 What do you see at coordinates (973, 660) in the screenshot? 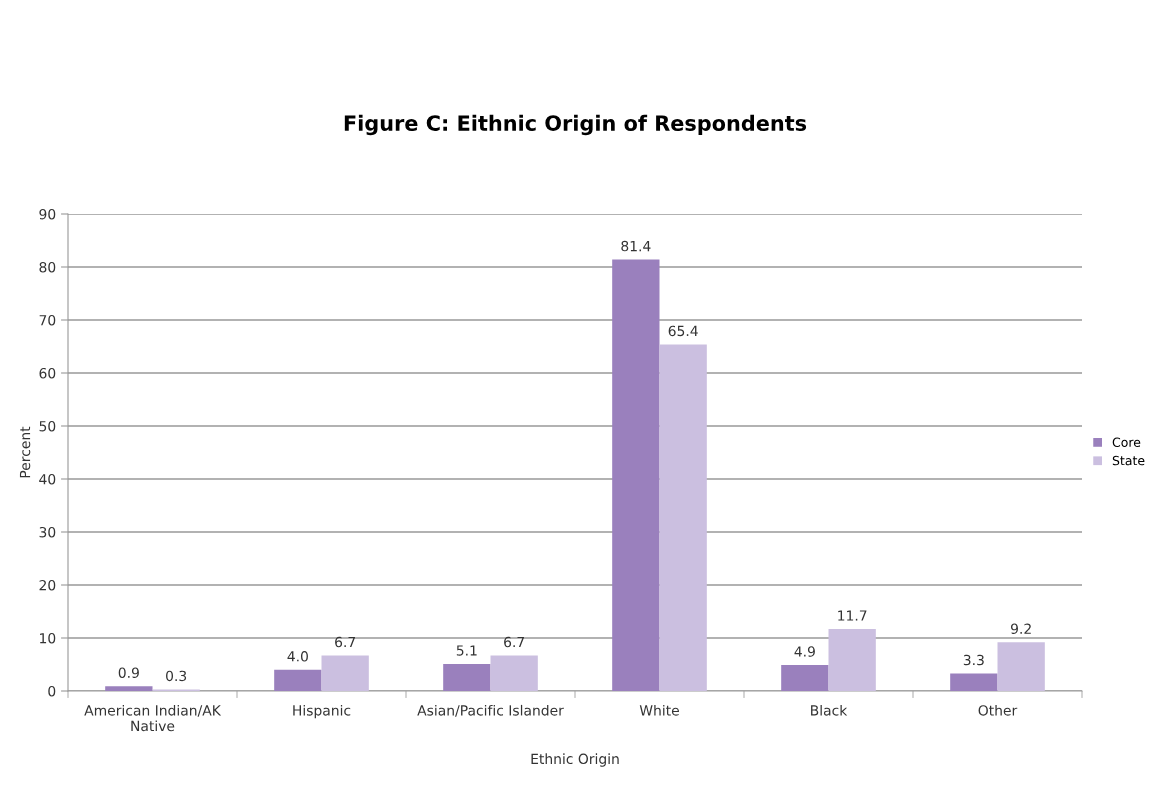
I see `data-label: 3.3` at bounding box center [973, 660].